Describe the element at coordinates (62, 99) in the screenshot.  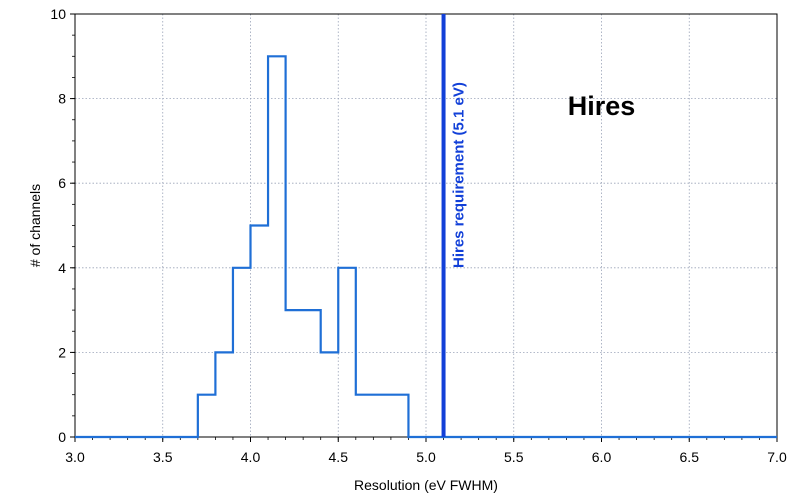
I see `y-tick-label: 8` at that location.